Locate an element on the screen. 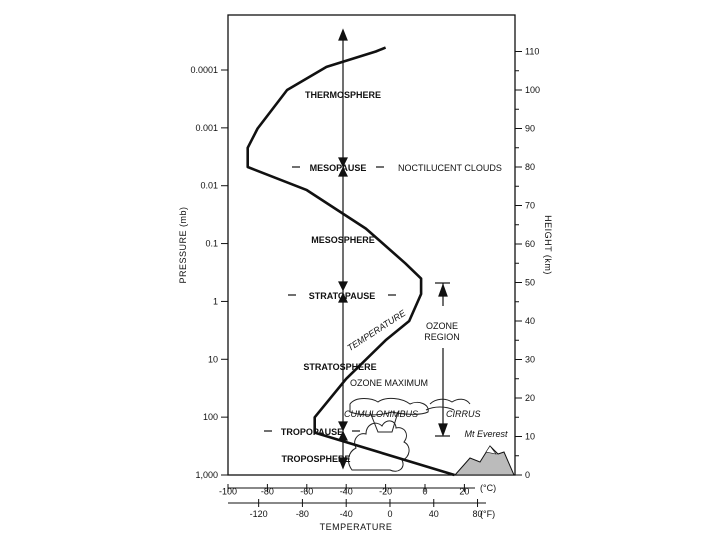 Image resolution: width=720 pixels, height=540 pixels. height-tick-label: 30 is located at coordinates (530, 360).